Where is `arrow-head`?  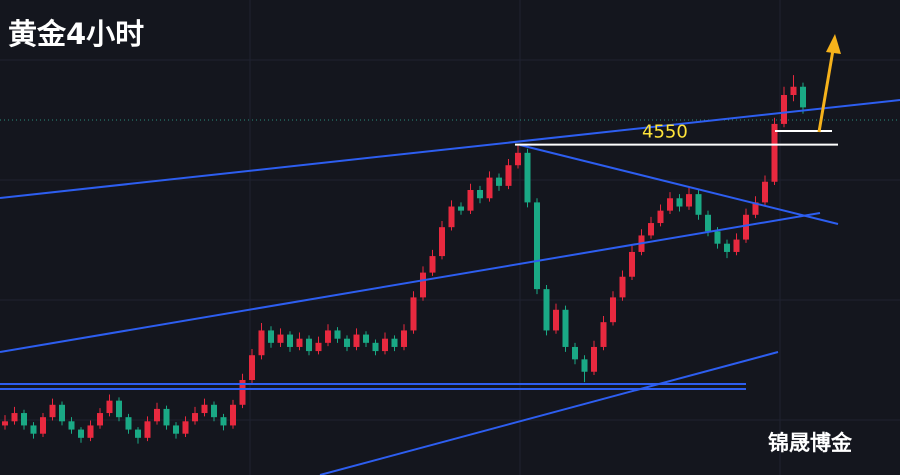 arrow-head is located at coordinates (833, 44).